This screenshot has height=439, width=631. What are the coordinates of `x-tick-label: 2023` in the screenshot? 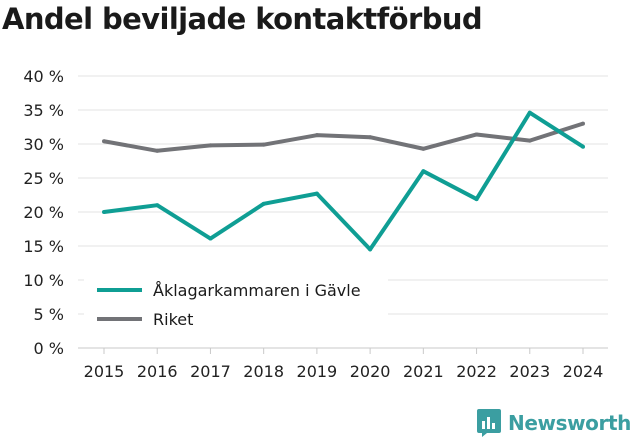 It's located at (529, 371).